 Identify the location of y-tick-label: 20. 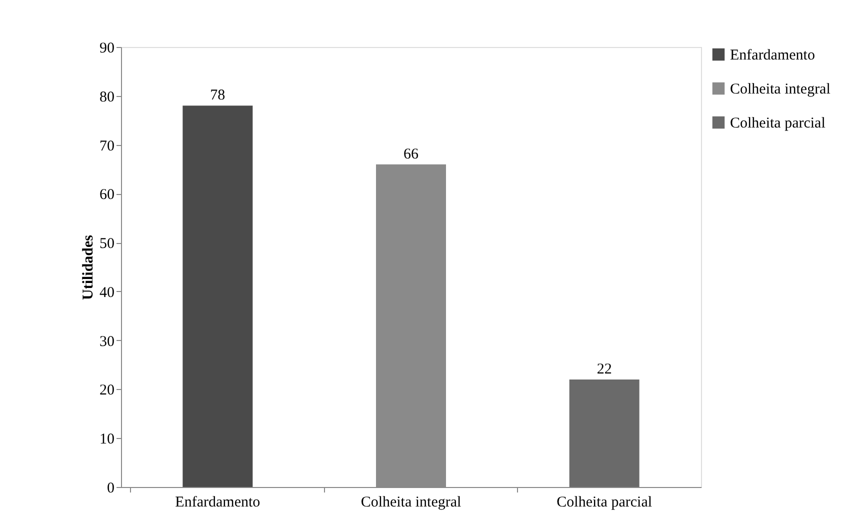
(107, 390).